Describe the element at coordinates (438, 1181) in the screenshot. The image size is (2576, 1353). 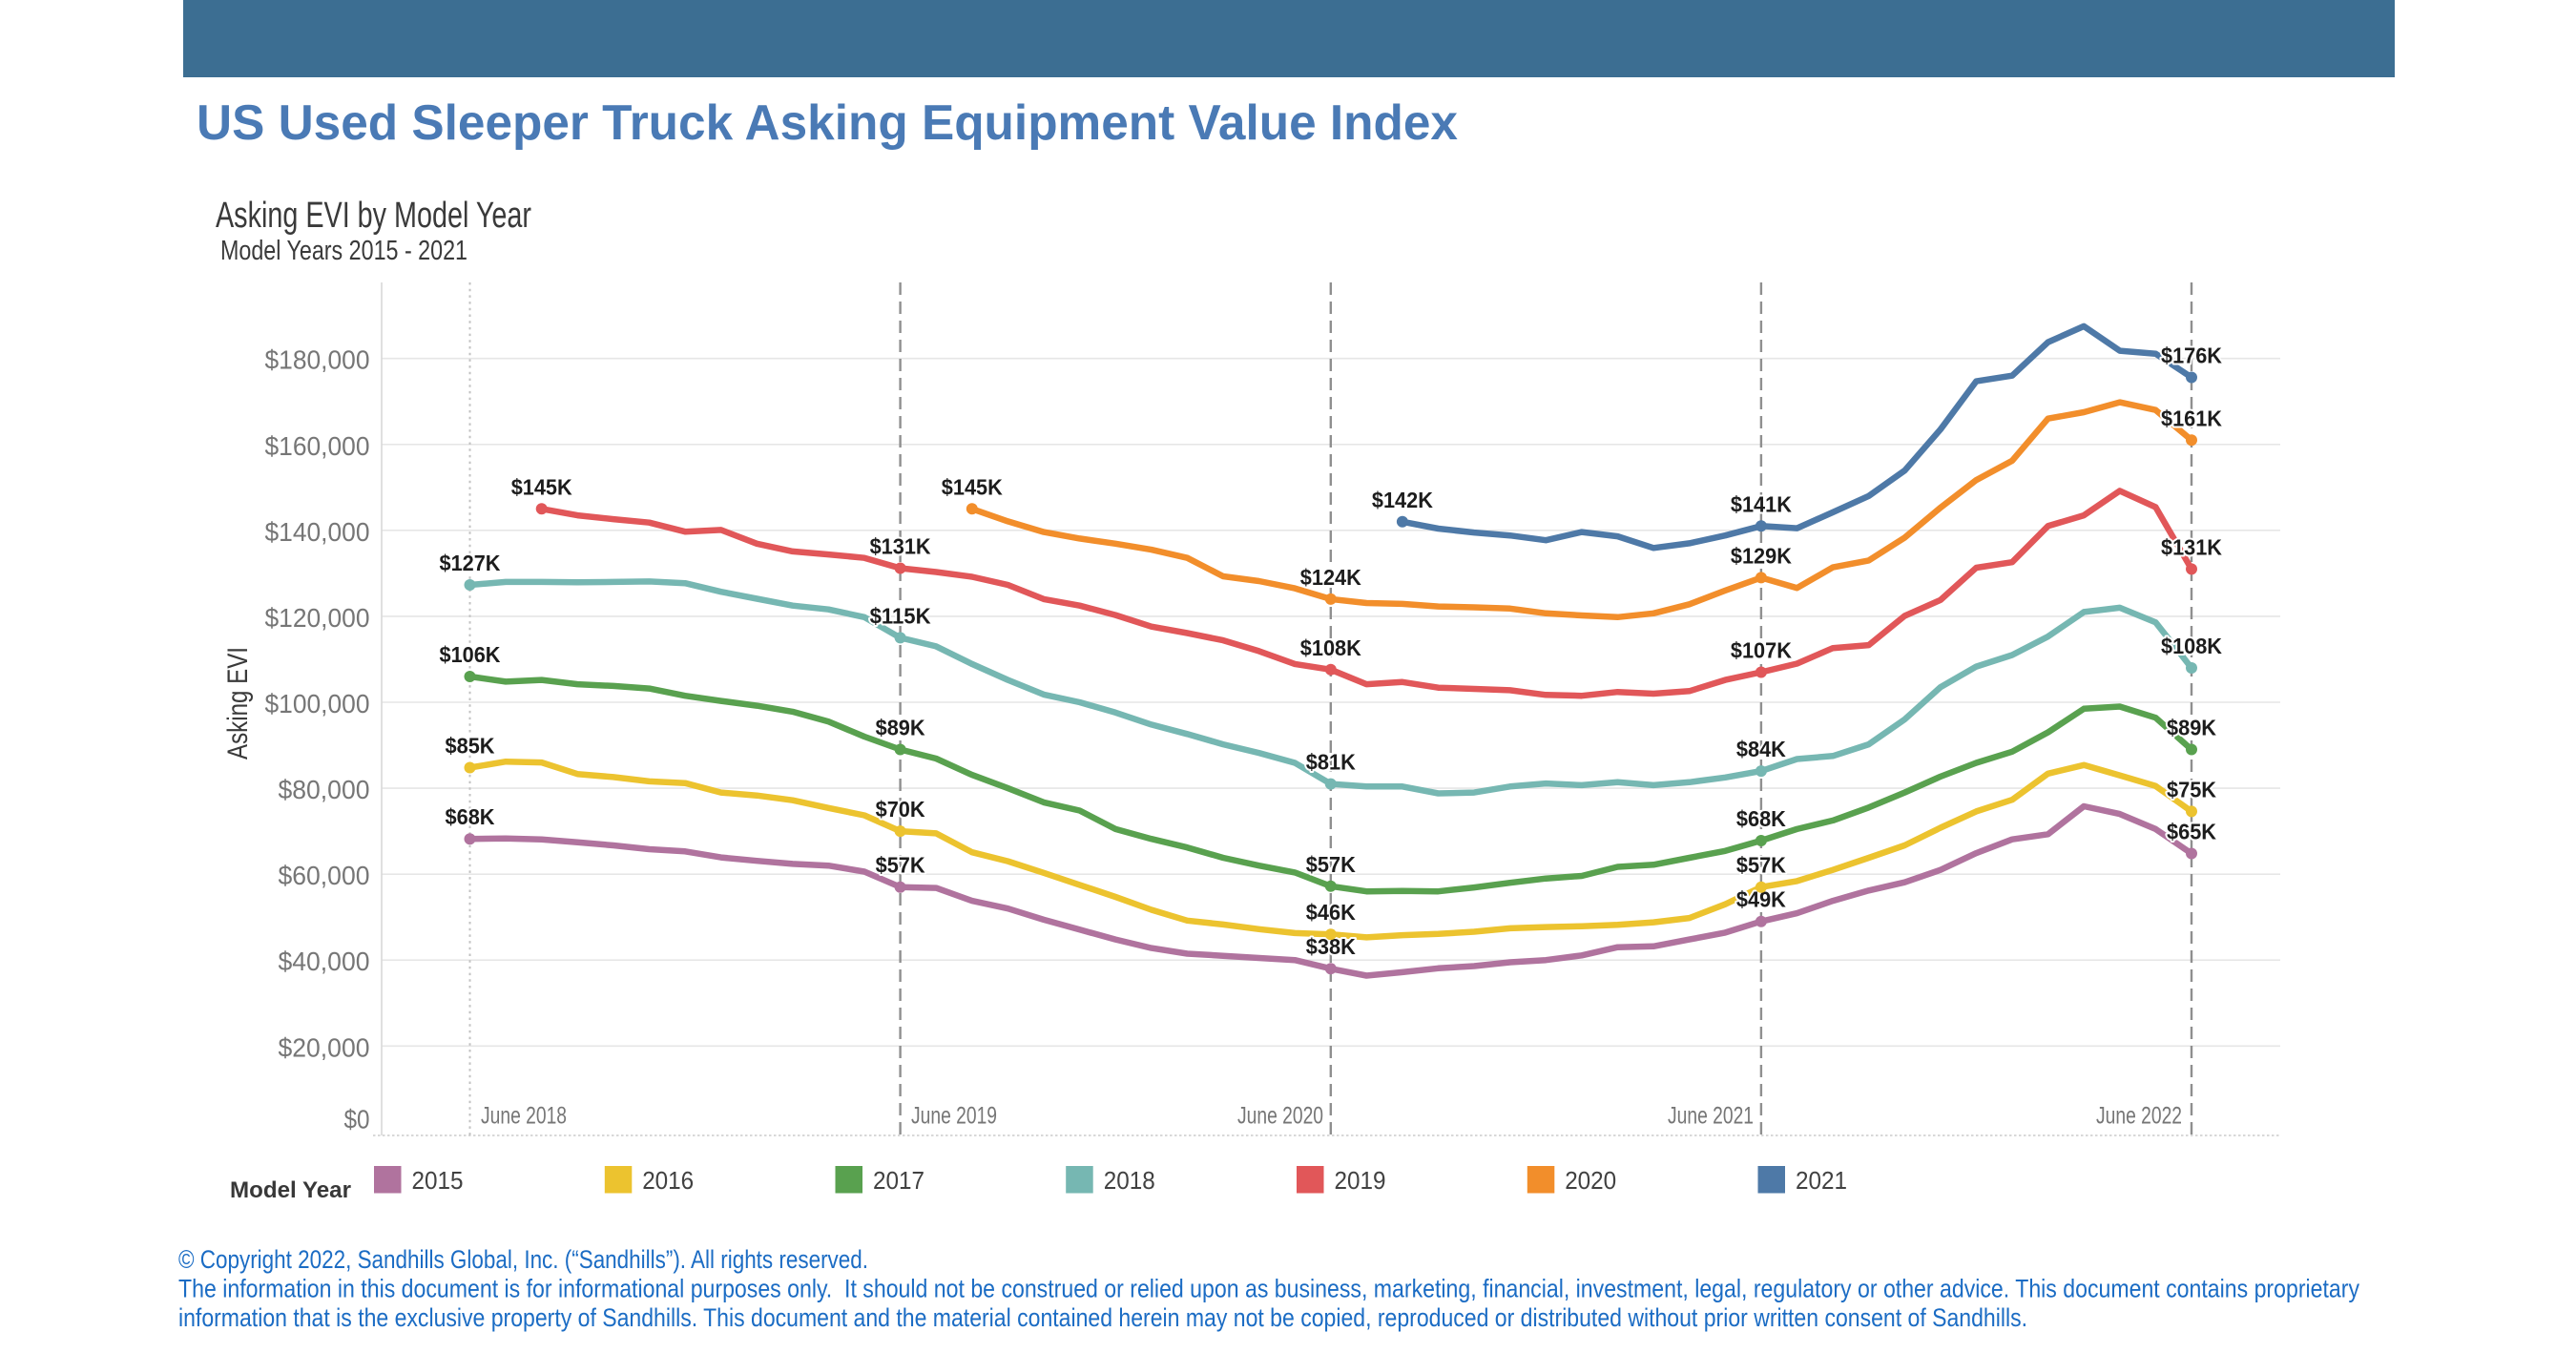
I see `svg-text: 2015` at that location.